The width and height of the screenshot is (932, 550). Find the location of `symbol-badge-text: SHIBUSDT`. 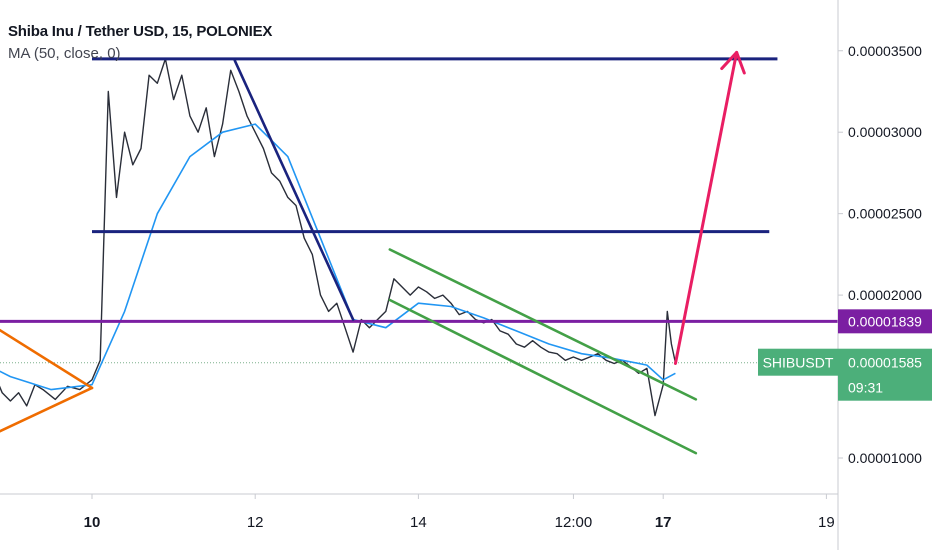

symbol-badge-text: SHIBUSDT is located at coordinates (798, 363).